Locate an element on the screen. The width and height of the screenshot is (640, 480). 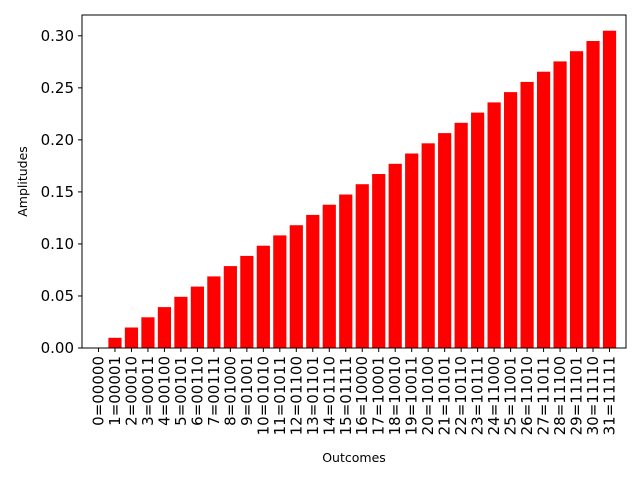
x-tick-label: 19=10011 is located at coordinates (412, 395).